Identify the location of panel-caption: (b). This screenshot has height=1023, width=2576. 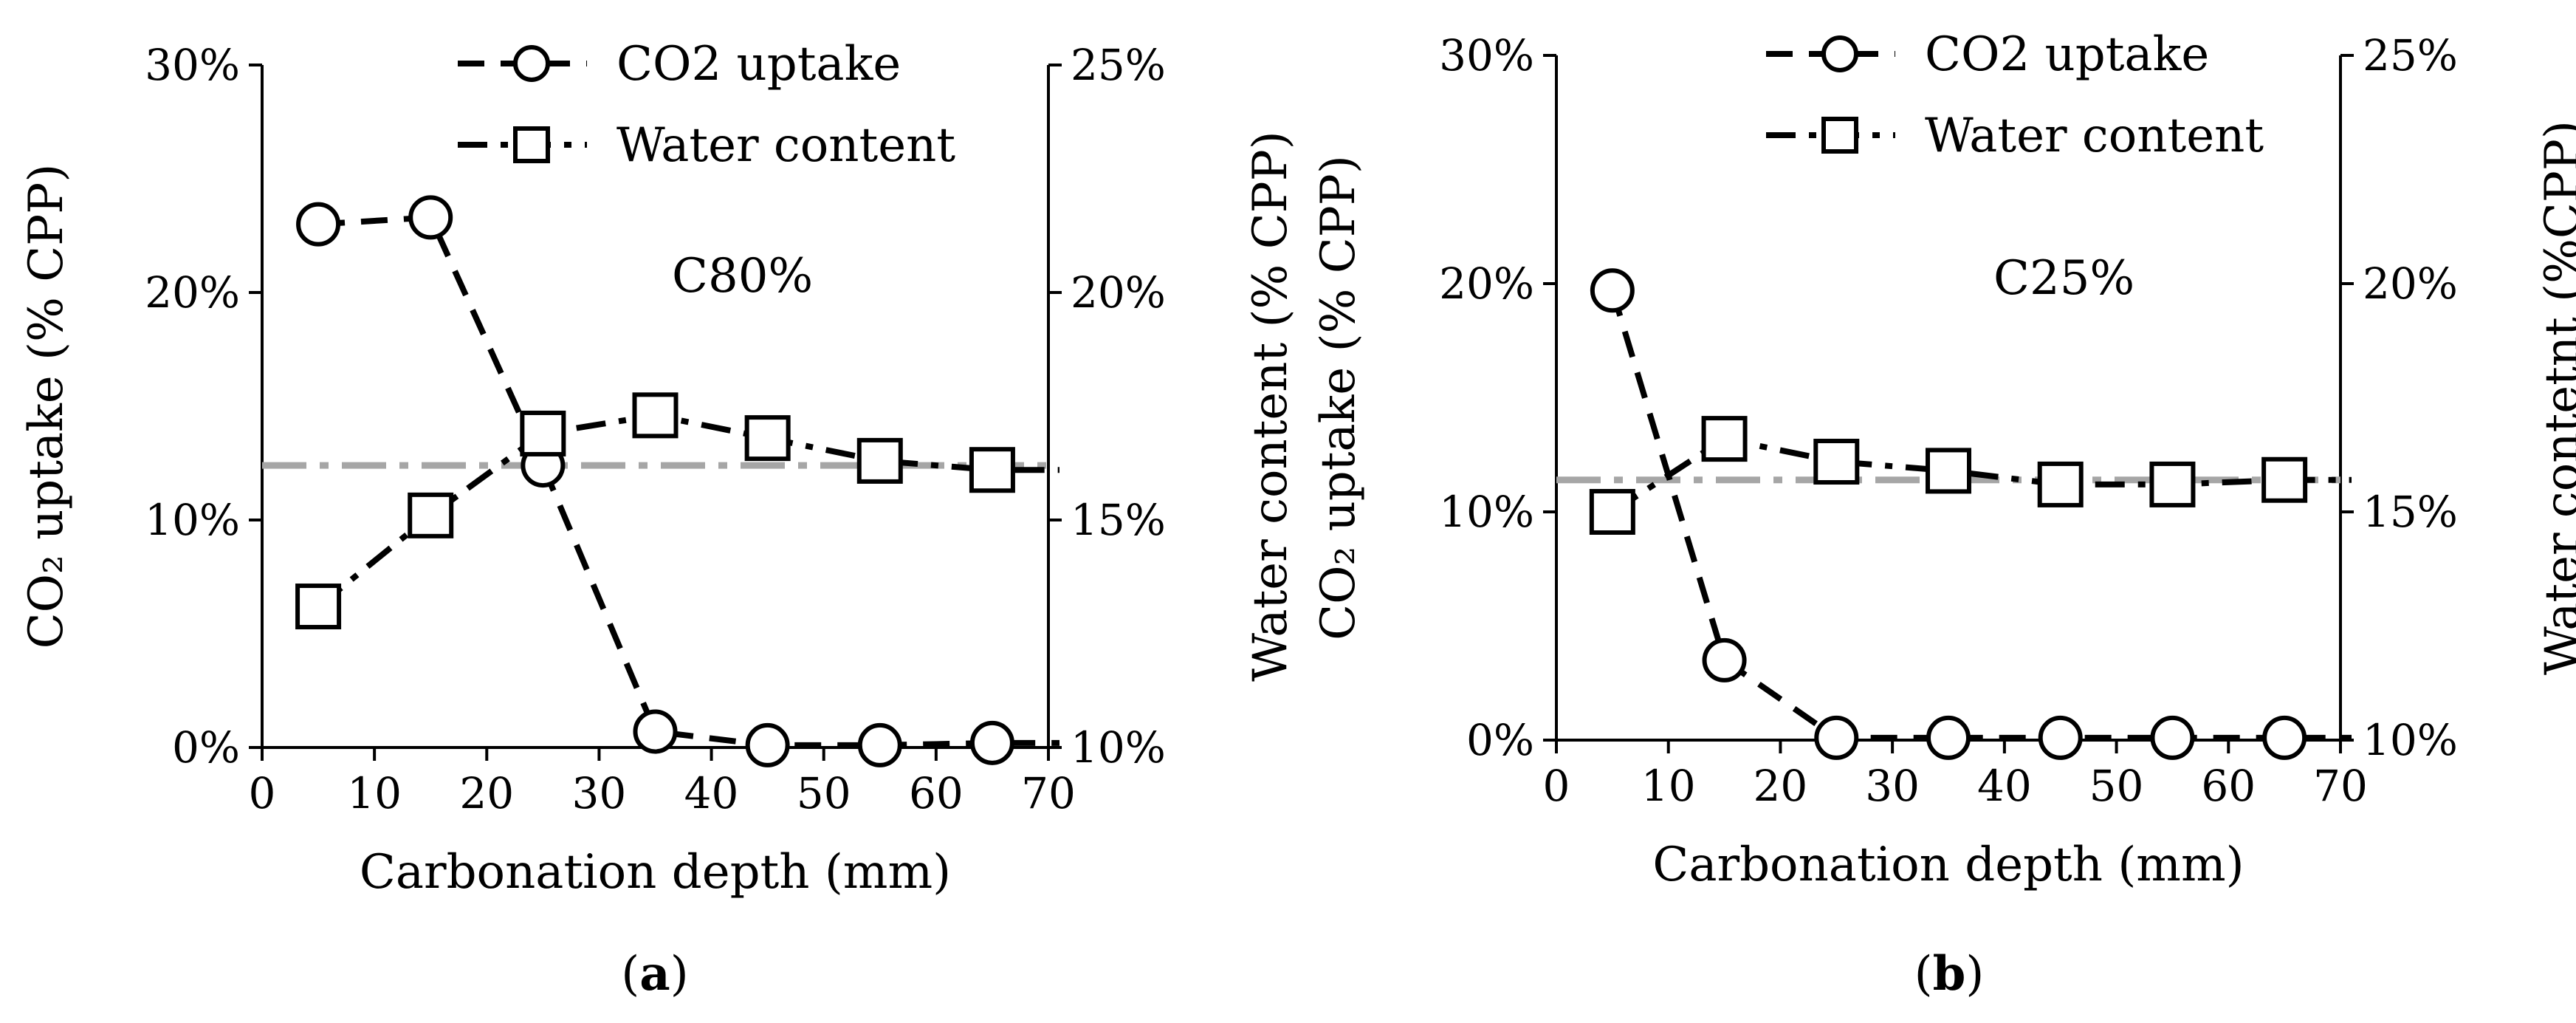
(1949, 974).